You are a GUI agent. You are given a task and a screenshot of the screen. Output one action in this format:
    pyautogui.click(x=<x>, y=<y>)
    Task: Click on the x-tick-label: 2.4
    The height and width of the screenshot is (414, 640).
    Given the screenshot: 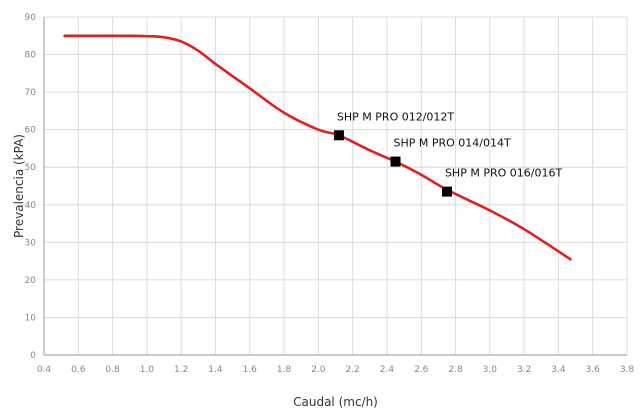 What is the action you would take?
    pyautogui.click(x=387, y=370)
    